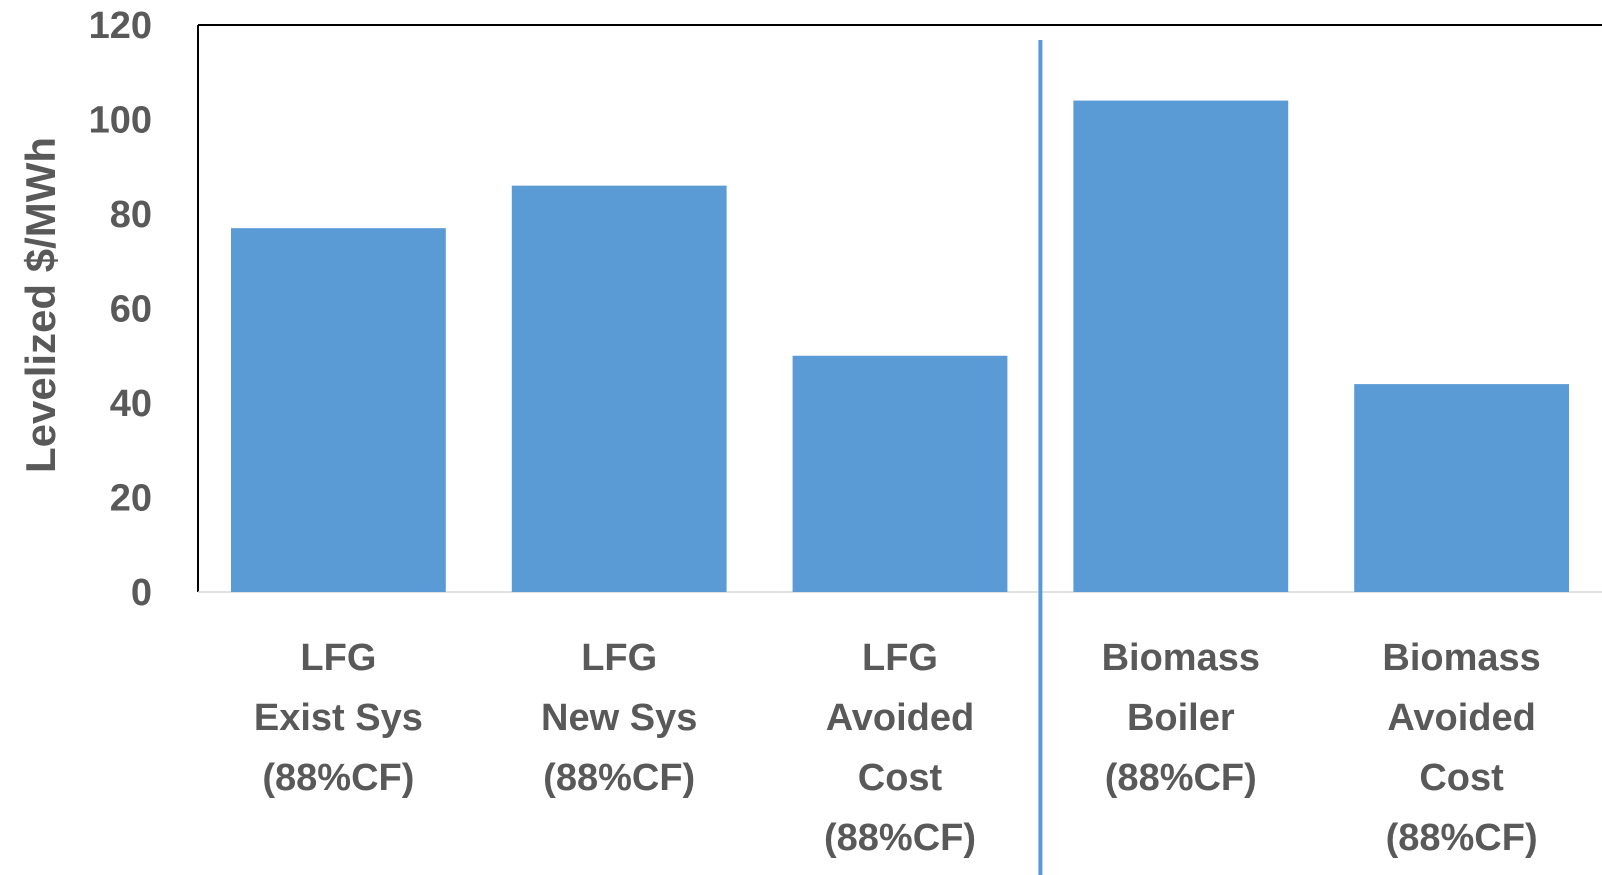 This screenshot has width=1602, height=875. What do you see at coordinates (120, 121) in the screenshot?
I see `y-tick-label: 100` at bounding box center [120, 121].